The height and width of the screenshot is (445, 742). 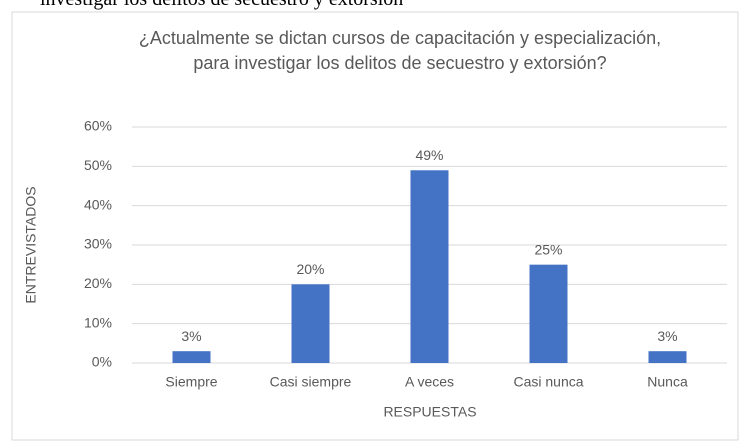 I want to click on data-label: 25%, so click(x=548, y=249).